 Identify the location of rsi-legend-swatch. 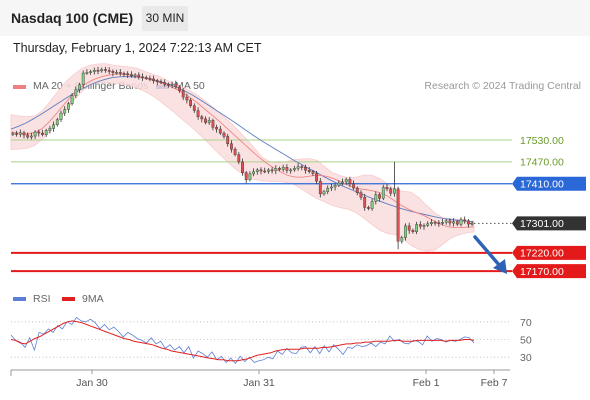
(19, 299).